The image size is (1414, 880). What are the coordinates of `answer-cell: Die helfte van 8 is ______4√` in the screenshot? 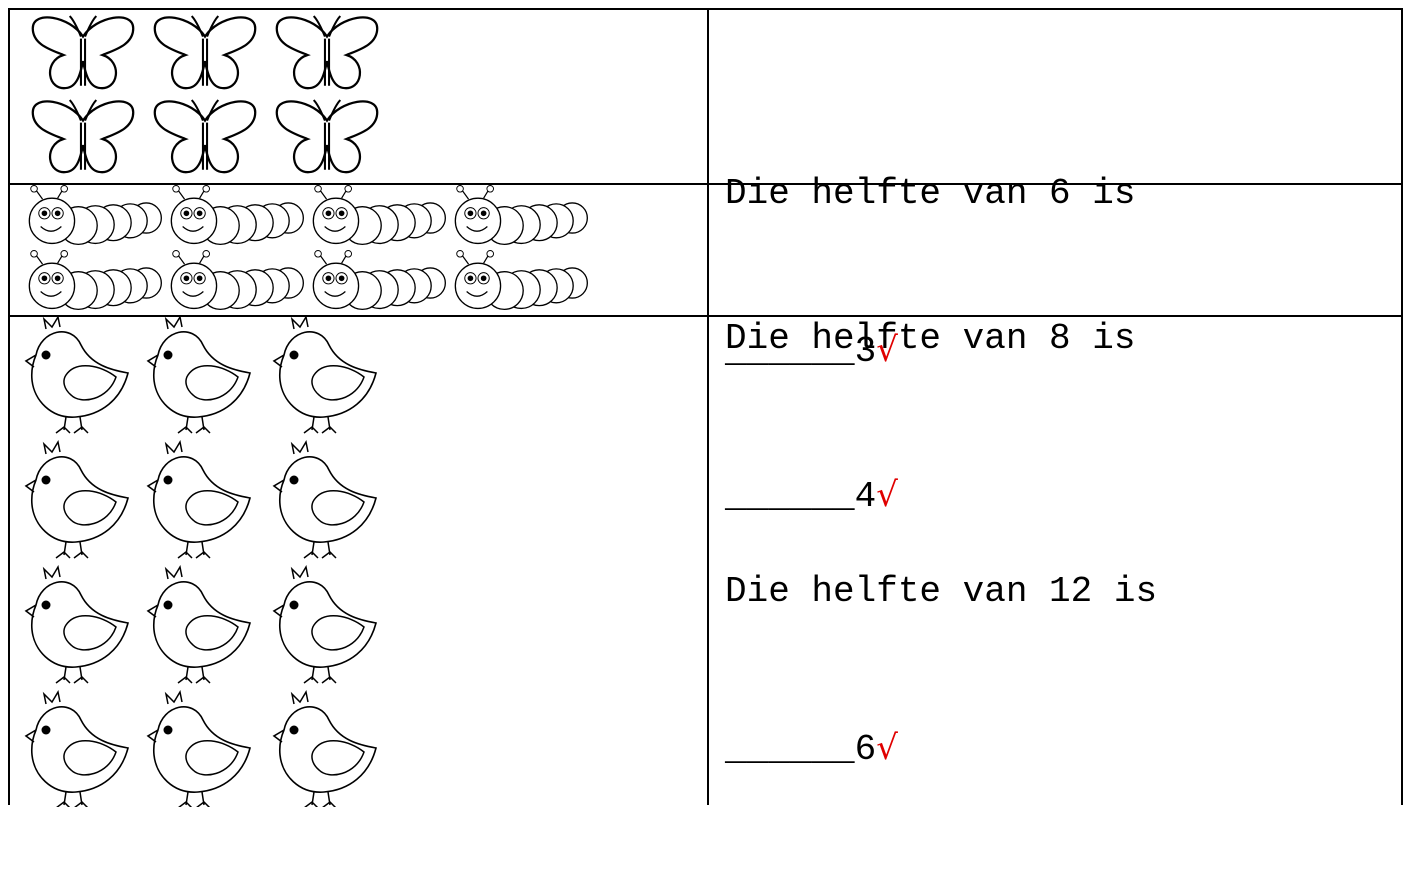 It's located at (930, 418).